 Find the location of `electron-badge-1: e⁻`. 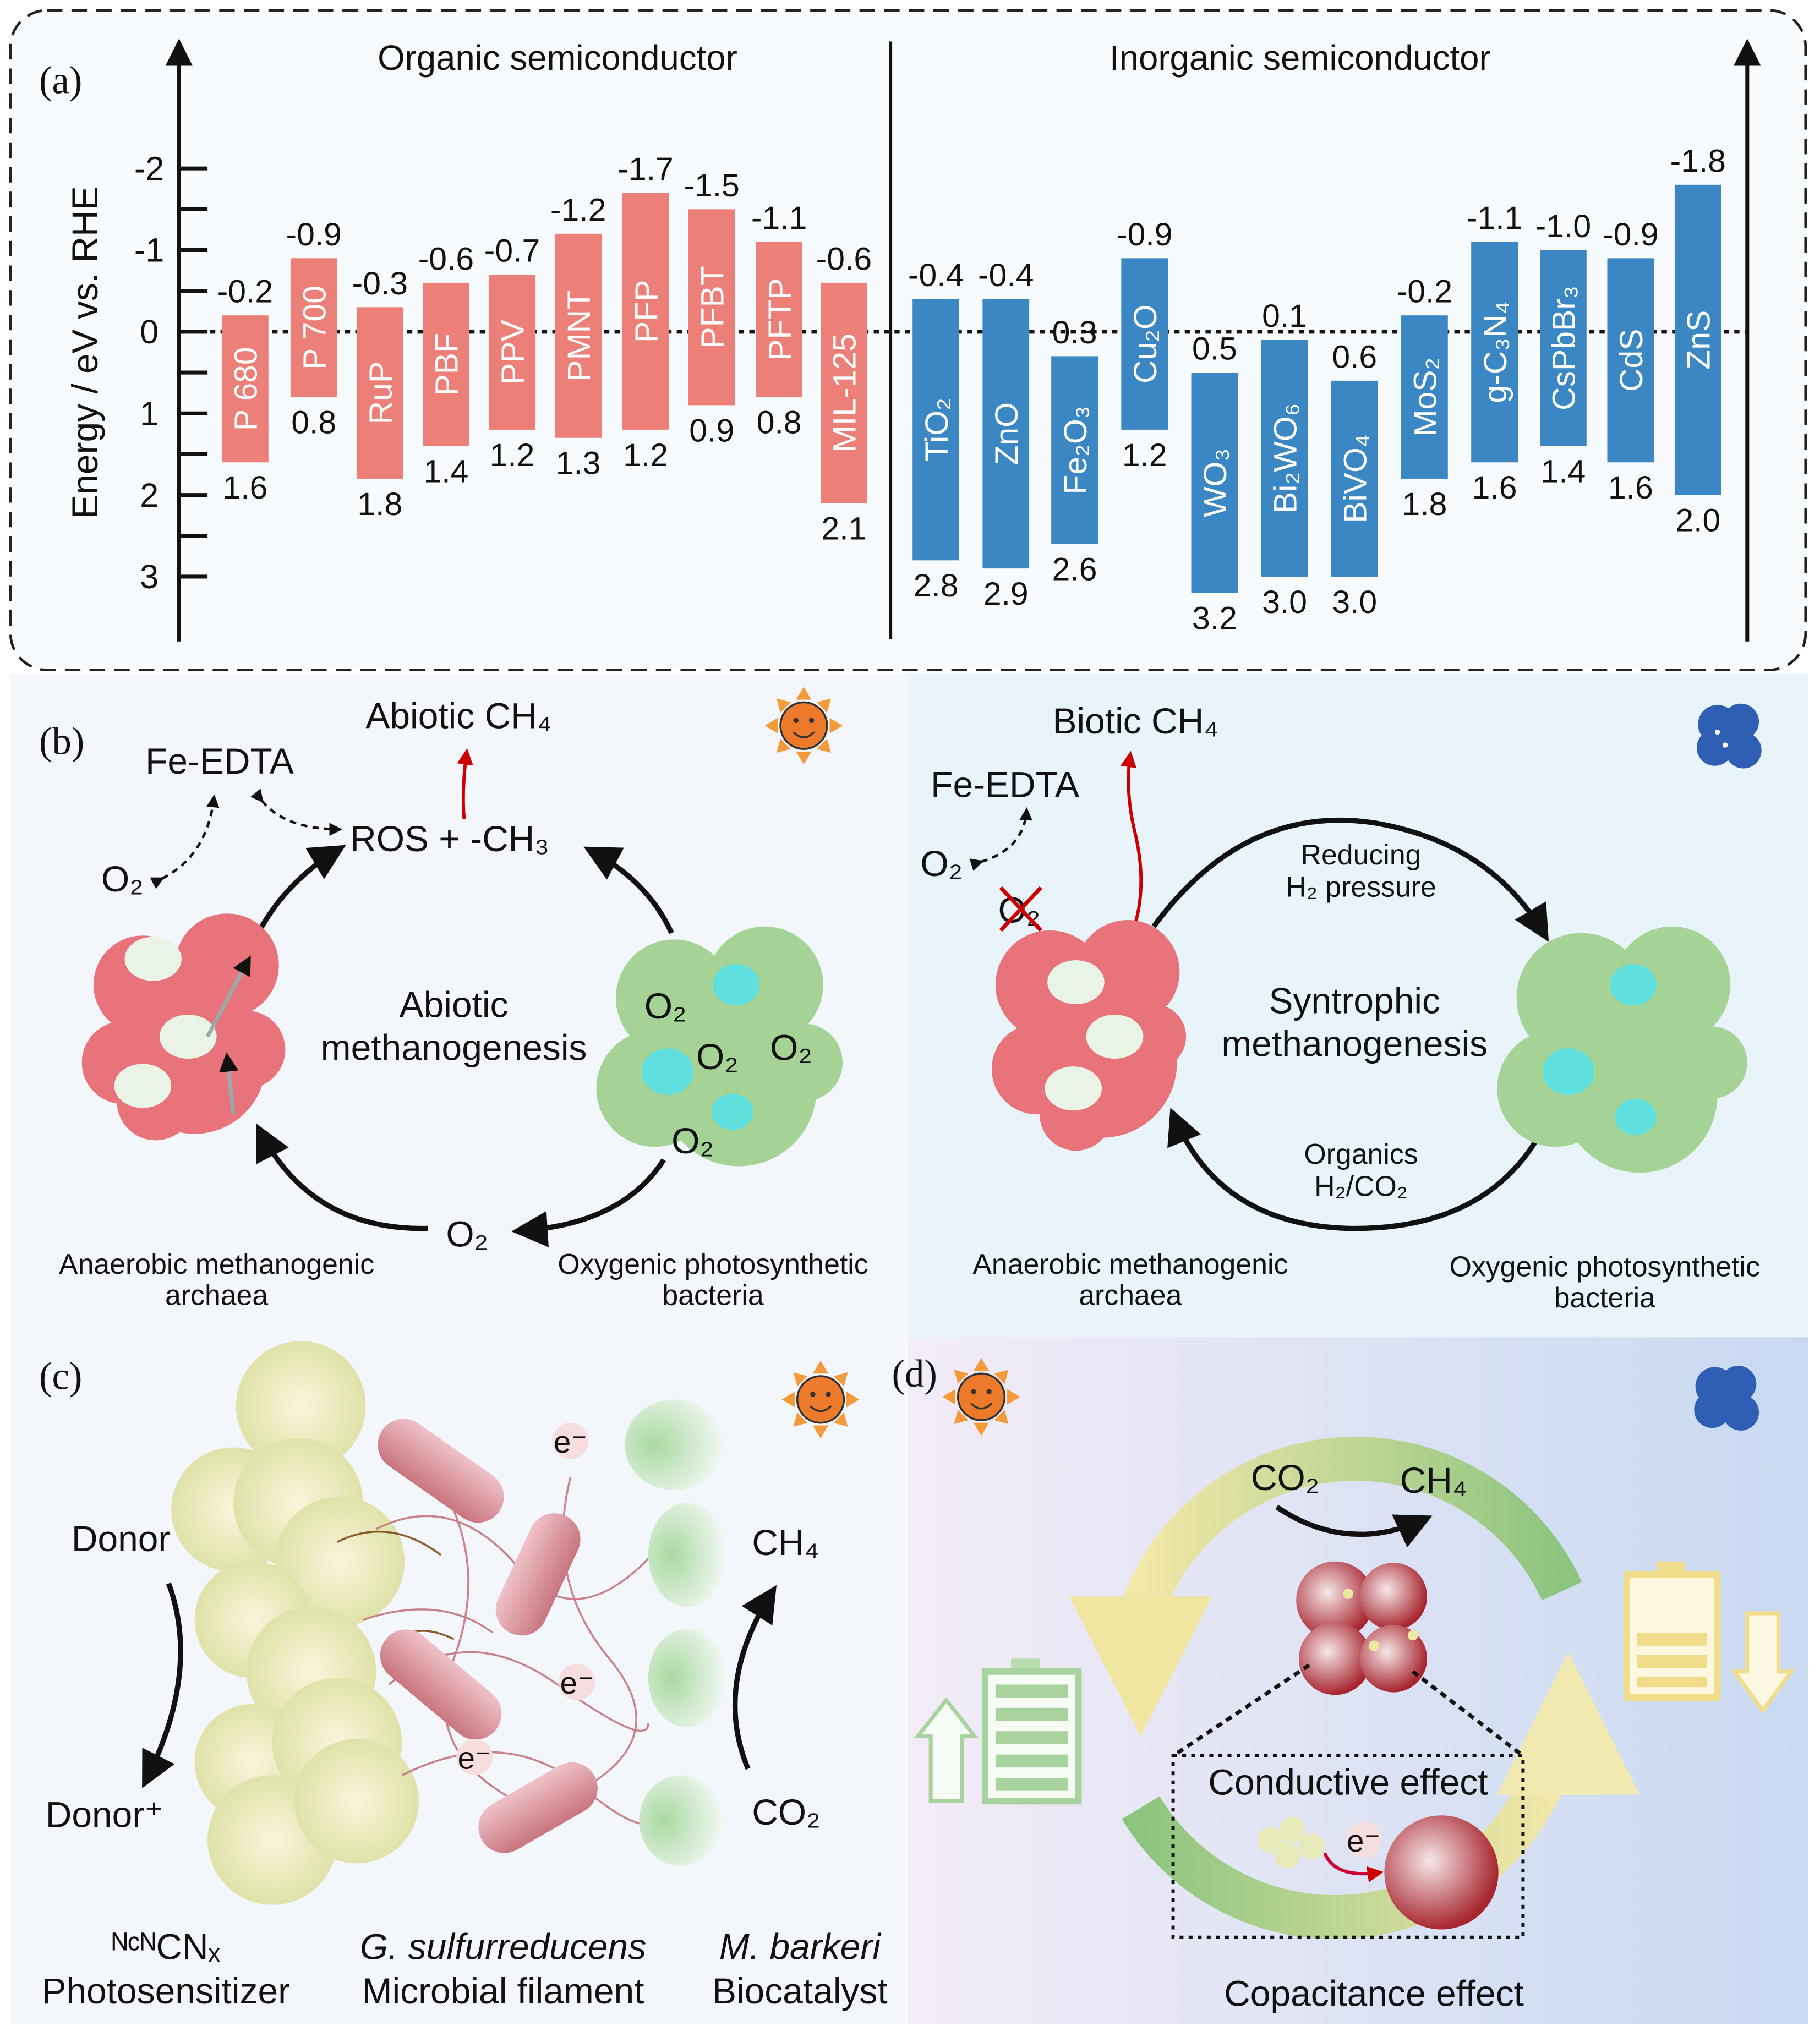

electron-badge-1: e⁻ is located at coordinates (570, 1440).